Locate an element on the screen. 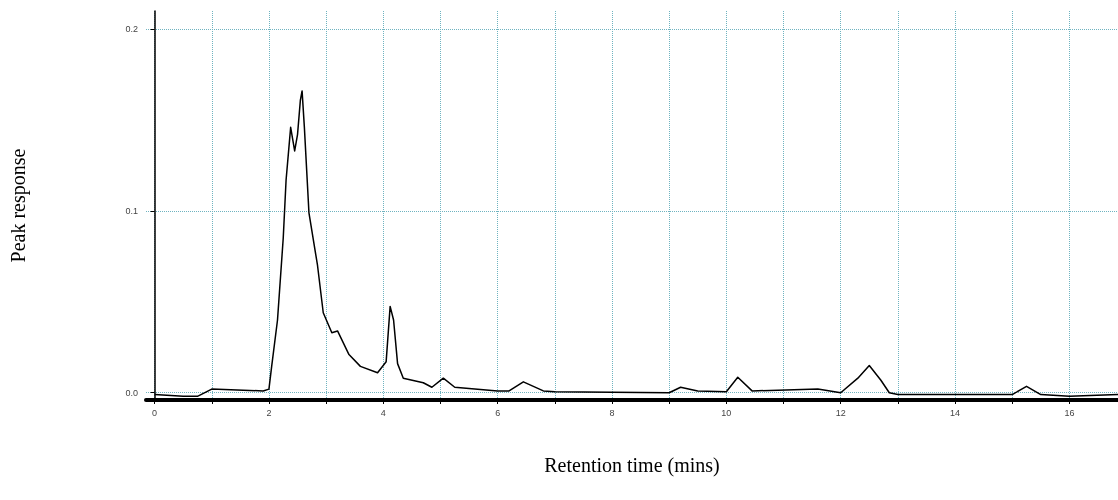 This screenshot has width=1118, height=500. x-tick-label: 16 is located at coordinates (1069, 412).